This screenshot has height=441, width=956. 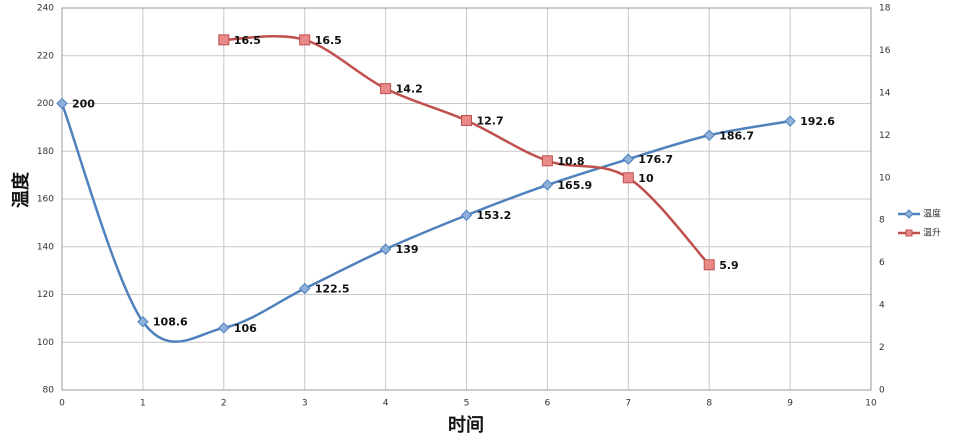 What do you see at coordinates (871, 404) in the screenshot?
I see `x-tick-label: 10` at bounding box center [871, 404].